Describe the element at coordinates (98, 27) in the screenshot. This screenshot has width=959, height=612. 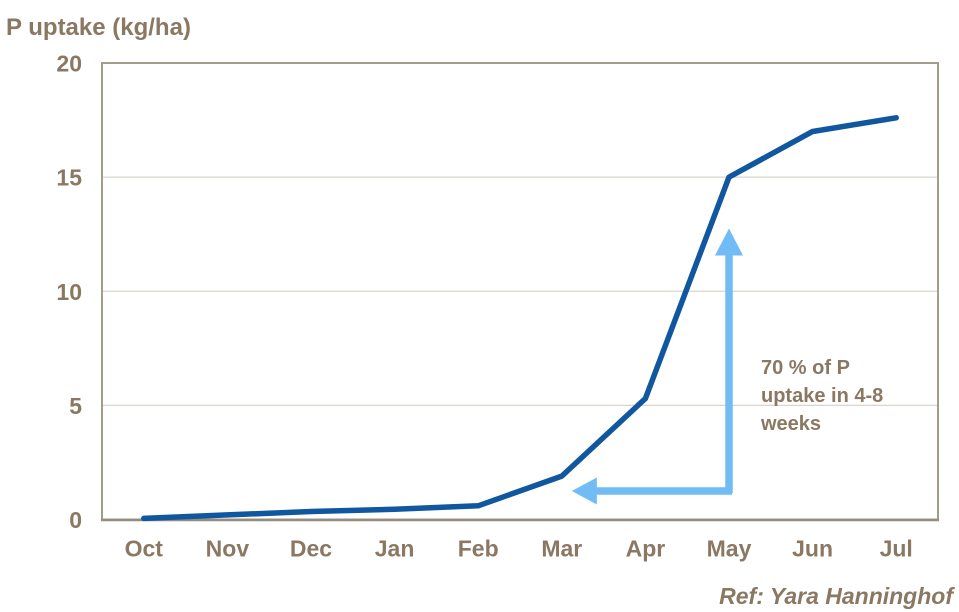
I see `chart-title: P uptake (kg/ha)` at that location.